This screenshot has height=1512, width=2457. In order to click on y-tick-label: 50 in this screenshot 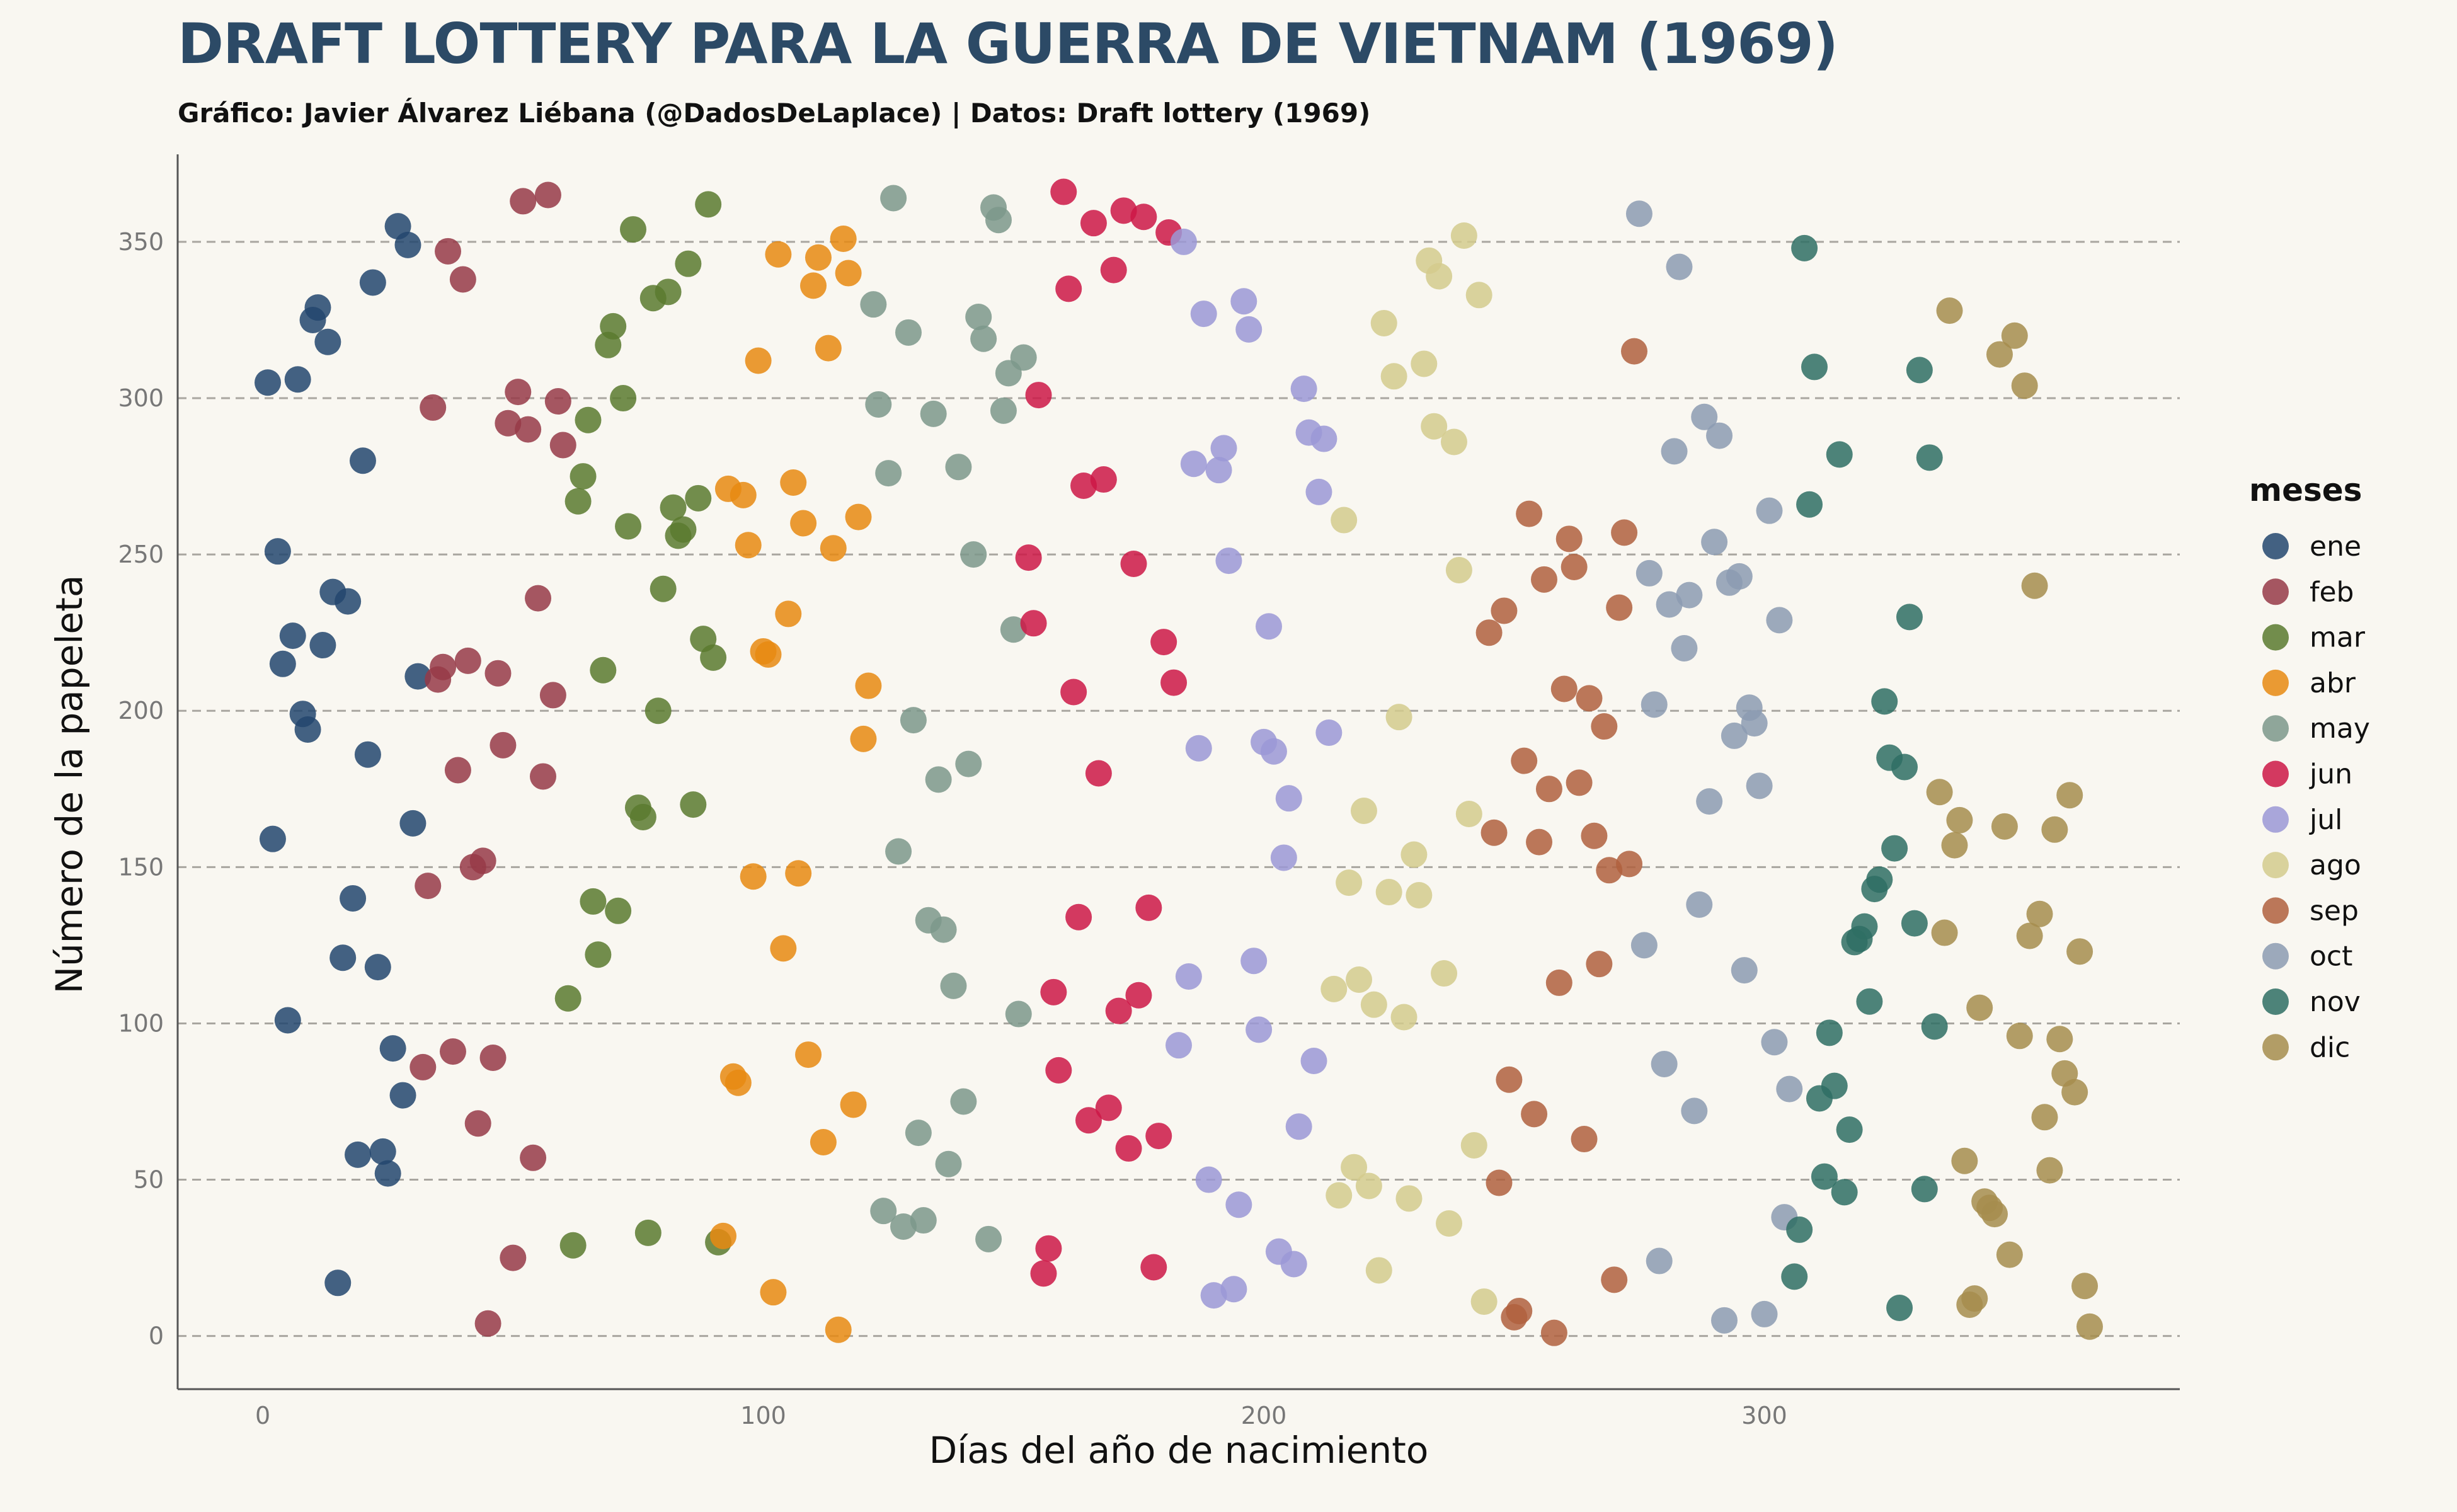, I will do `click(149, 1180)`.